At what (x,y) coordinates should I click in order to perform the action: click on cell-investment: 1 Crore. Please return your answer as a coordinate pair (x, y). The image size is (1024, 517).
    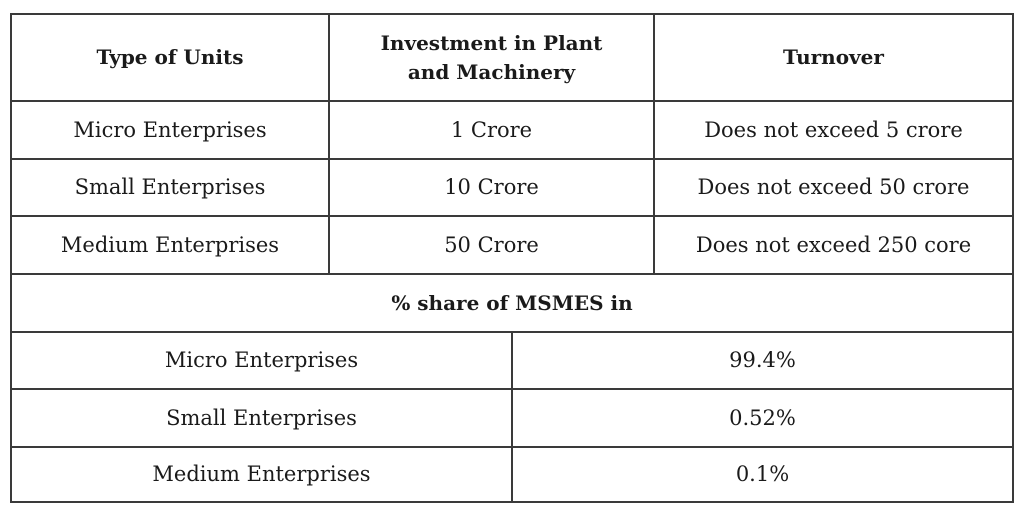
    Looking at the image, I should click on (490, 130).